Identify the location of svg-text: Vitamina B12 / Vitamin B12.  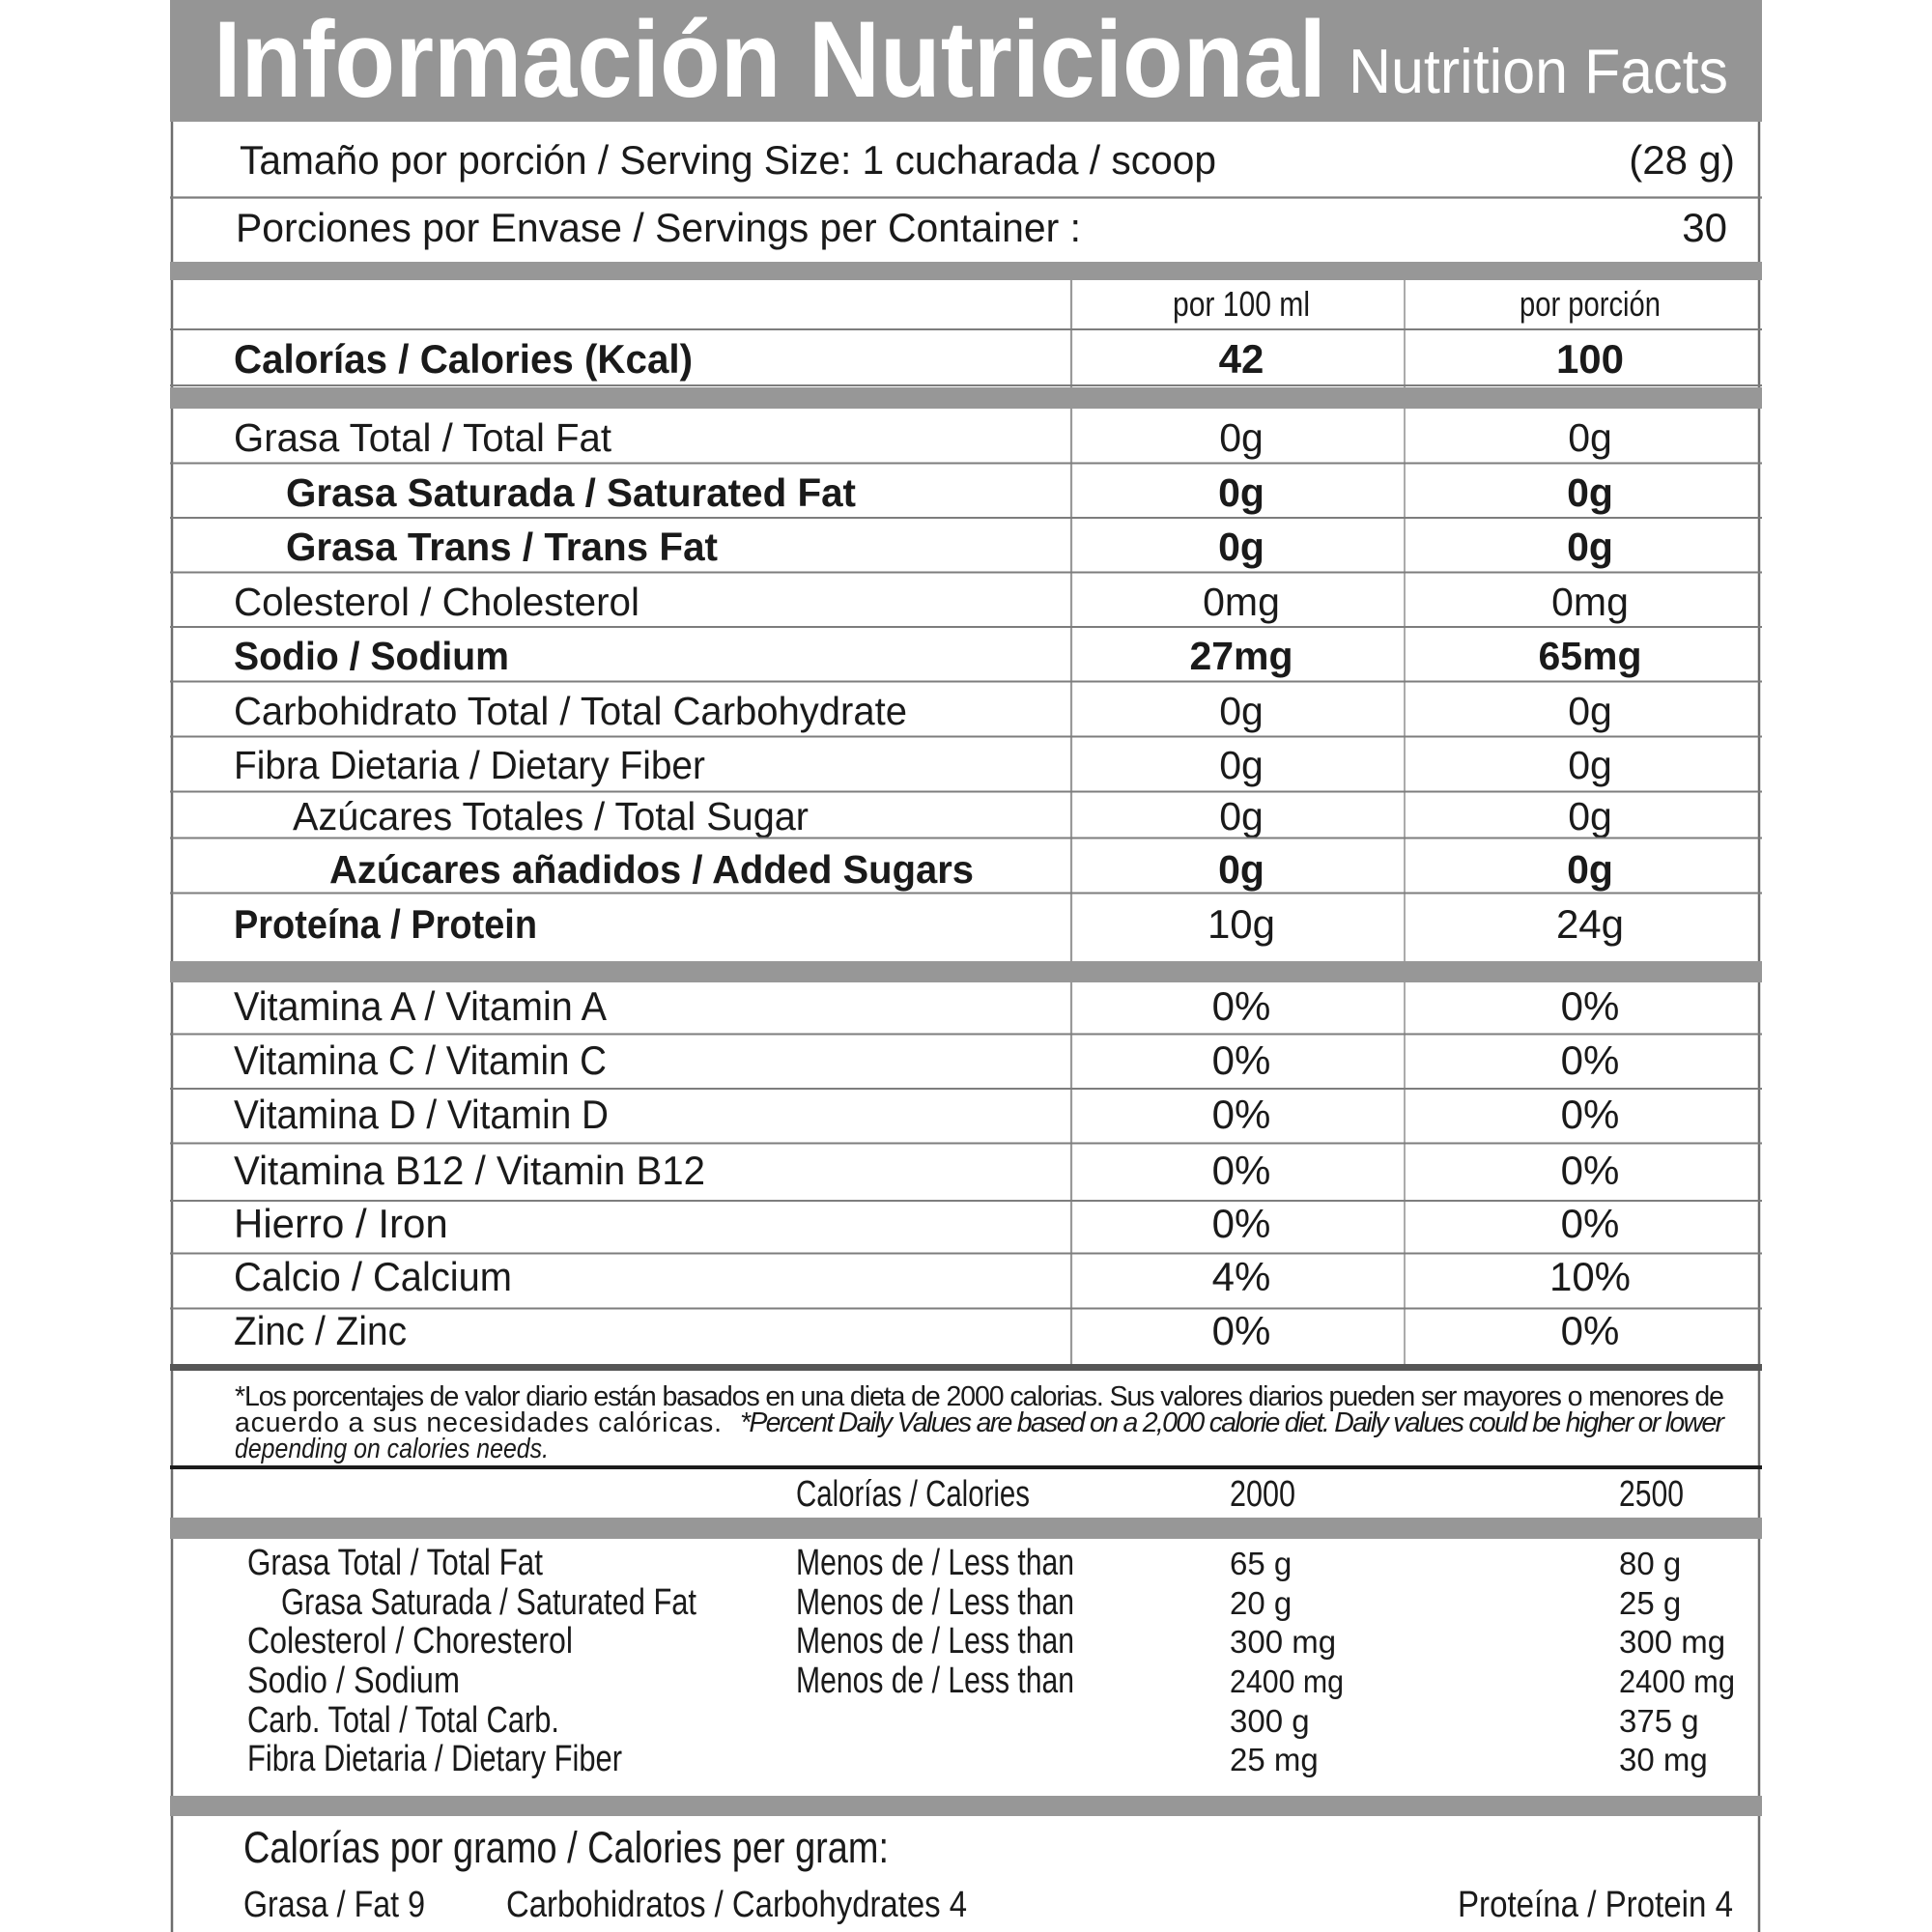
(469, 1170).